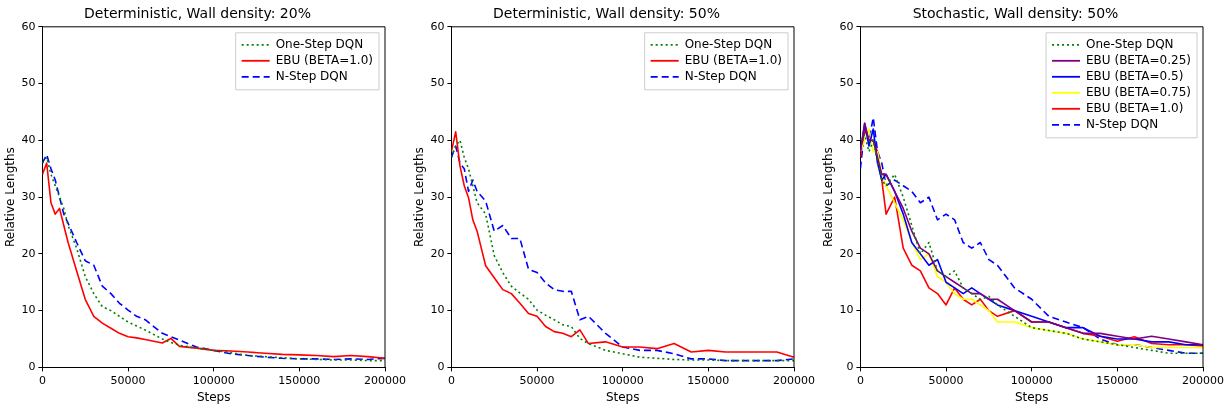  Describe the element at coordinates (606, 13) in the screenshot. I see `chart-title: Deterministic, Wall density: 50%` at that location.